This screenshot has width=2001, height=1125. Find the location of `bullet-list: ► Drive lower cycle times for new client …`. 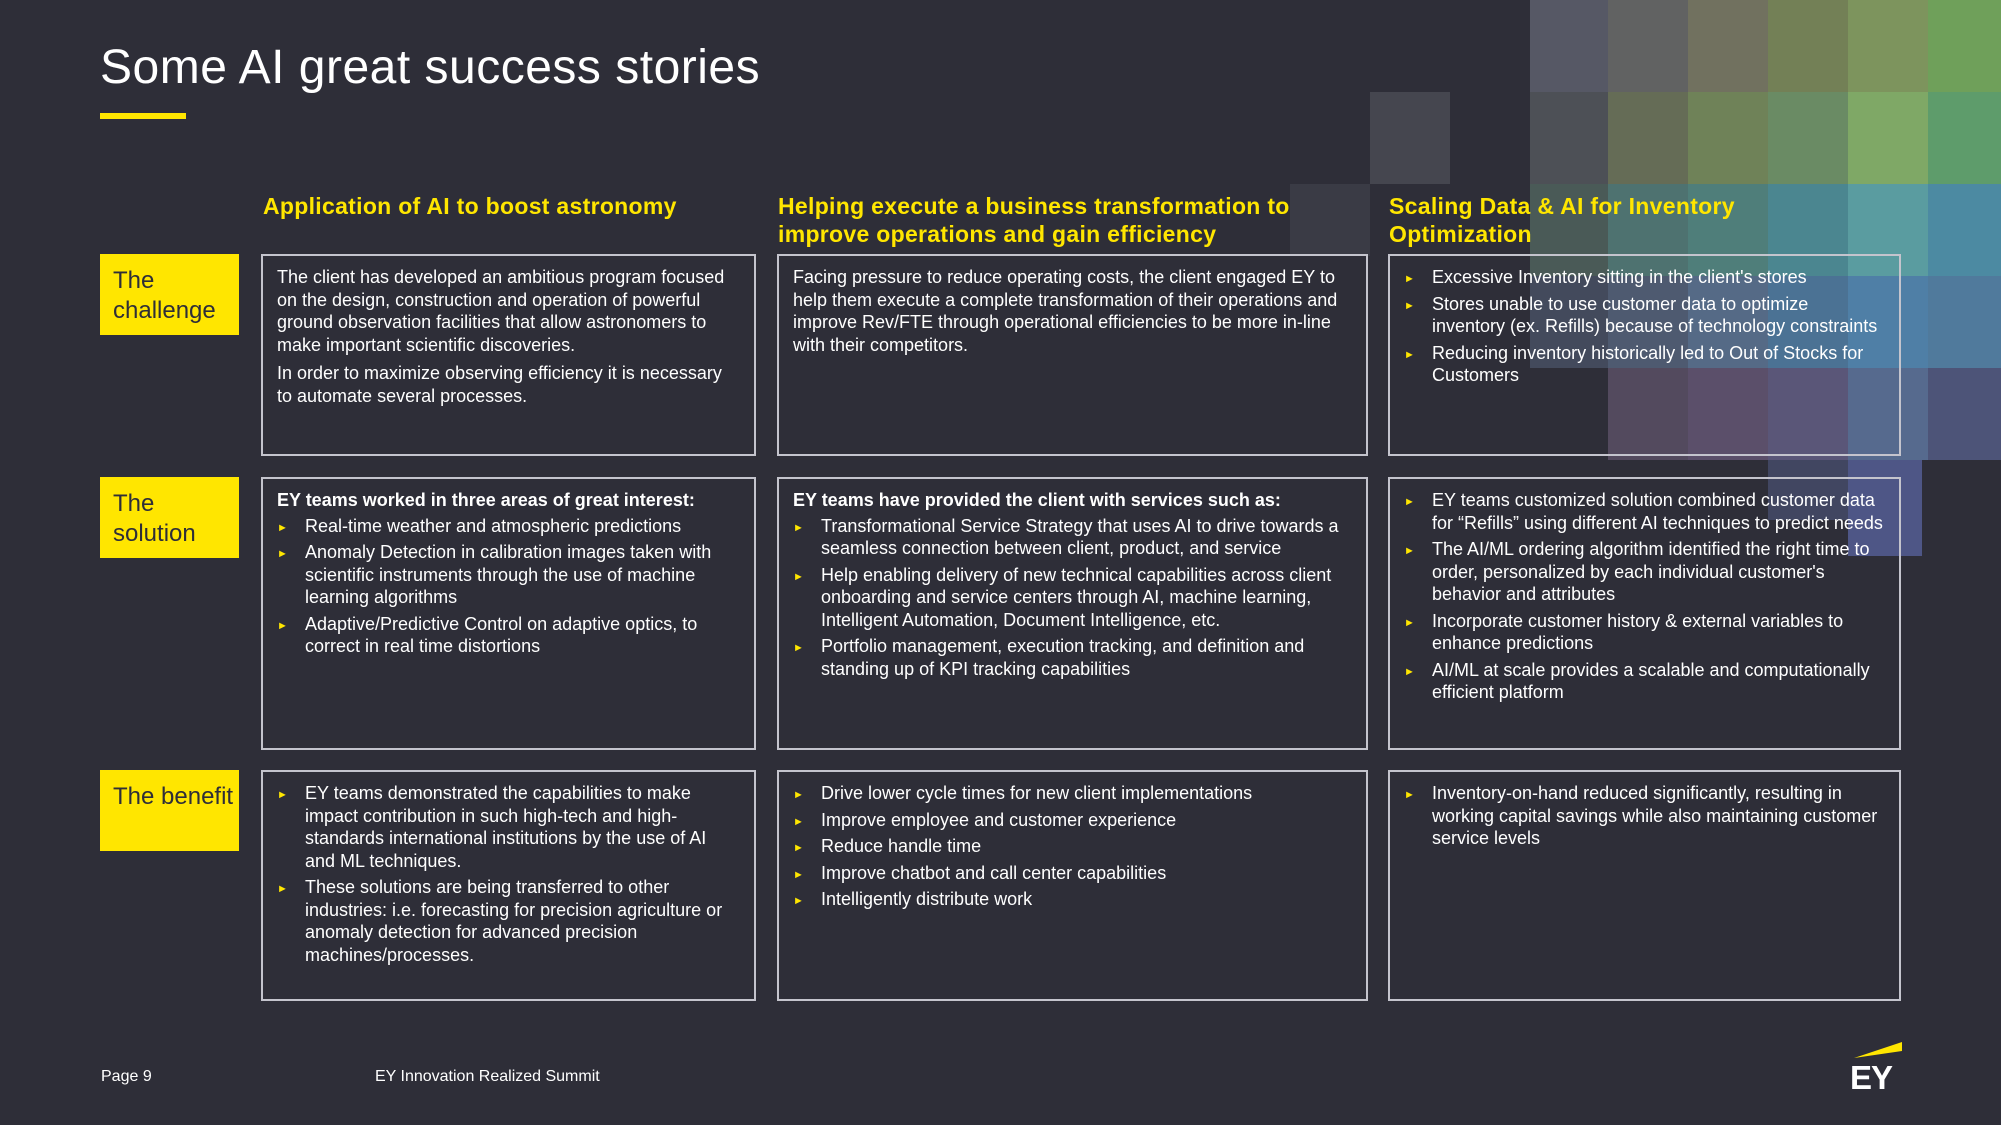

bullet-list: ► Drive lower cycle times for new client … is located at coordinates (1072, 846).